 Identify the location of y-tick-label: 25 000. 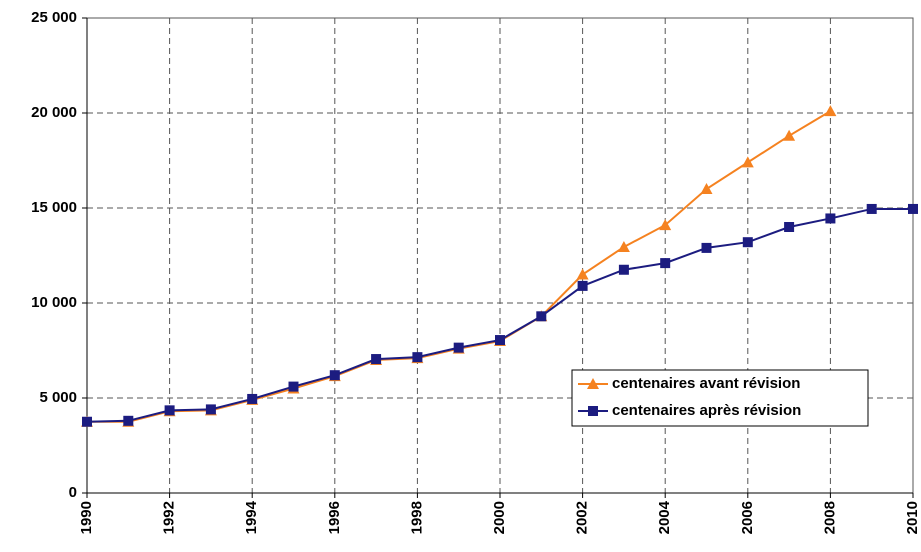
(54, 17).